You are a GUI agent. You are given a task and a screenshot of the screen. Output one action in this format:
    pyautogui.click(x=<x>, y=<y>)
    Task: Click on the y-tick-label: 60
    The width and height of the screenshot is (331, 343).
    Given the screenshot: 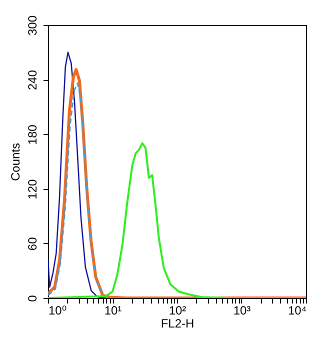 What is the action you would take?
    pyautogui.click(x=33, y=243)
    